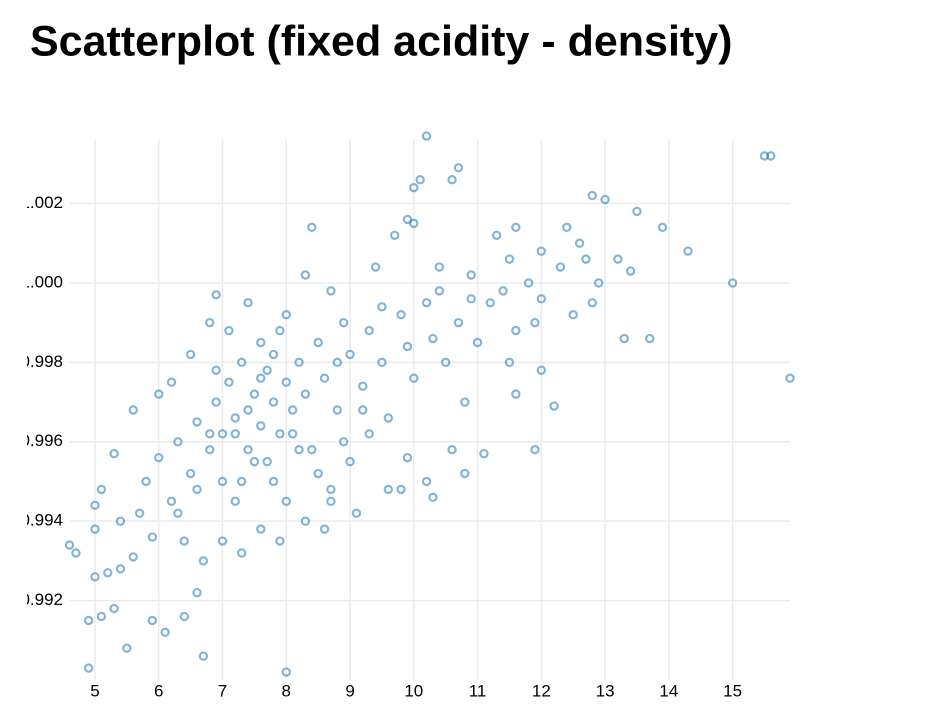 This screenshot has width=948, height=720. What do you see at coordinates (94, 690) in the screenshot?
I see `x-tick-label: 5` at bounding box center [94, 690].